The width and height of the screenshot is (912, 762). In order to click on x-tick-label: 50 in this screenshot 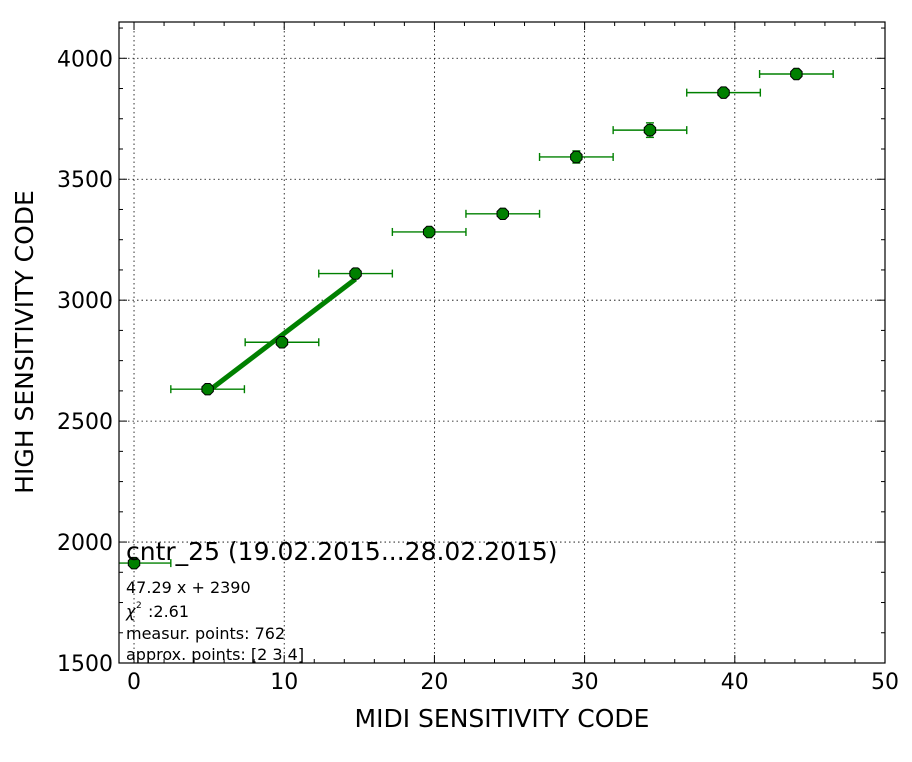, I will do `click(885, 682)`.